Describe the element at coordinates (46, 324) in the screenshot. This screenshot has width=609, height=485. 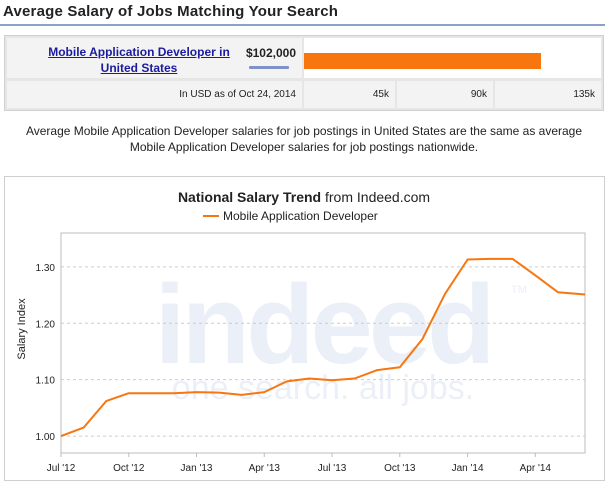
I see `y-tick-label: 1.20` at that location.